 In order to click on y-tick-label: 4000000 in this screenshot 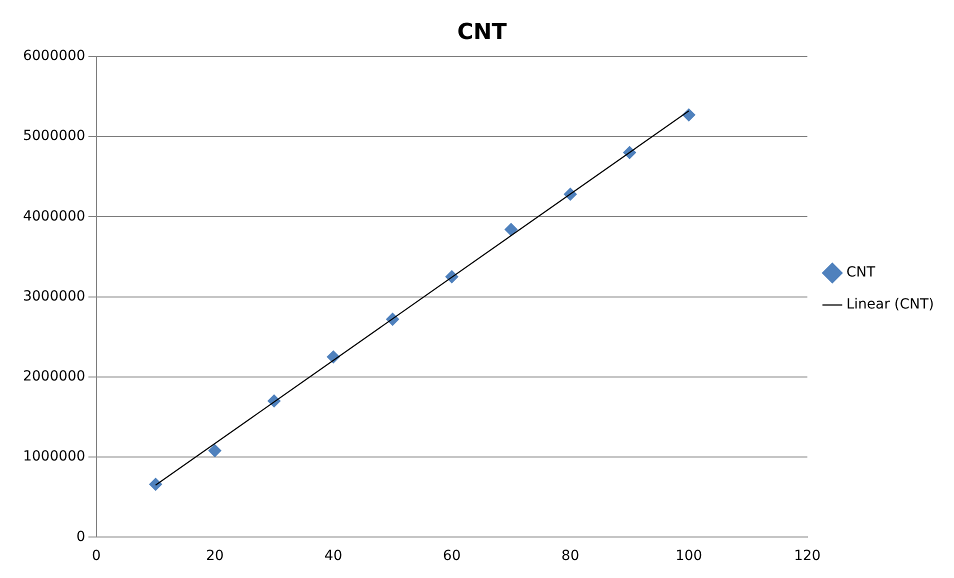, I will do `click(54, 216)`.